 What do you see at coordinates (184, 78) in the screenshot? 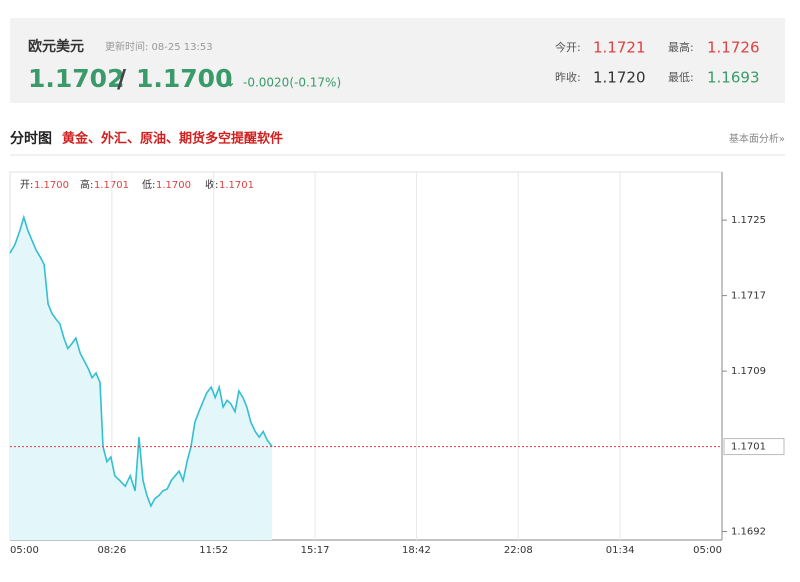
I see `ask-price: 1.1700` at bounding box center [184, 78].